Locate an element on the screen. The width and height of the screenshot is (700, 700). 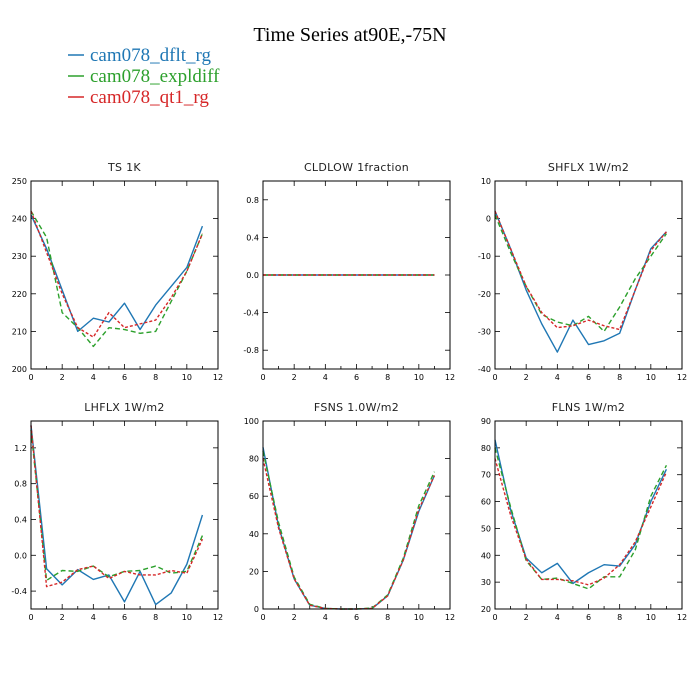
y-tick-label-shflx: 0 is located at coordinates (488, 219).